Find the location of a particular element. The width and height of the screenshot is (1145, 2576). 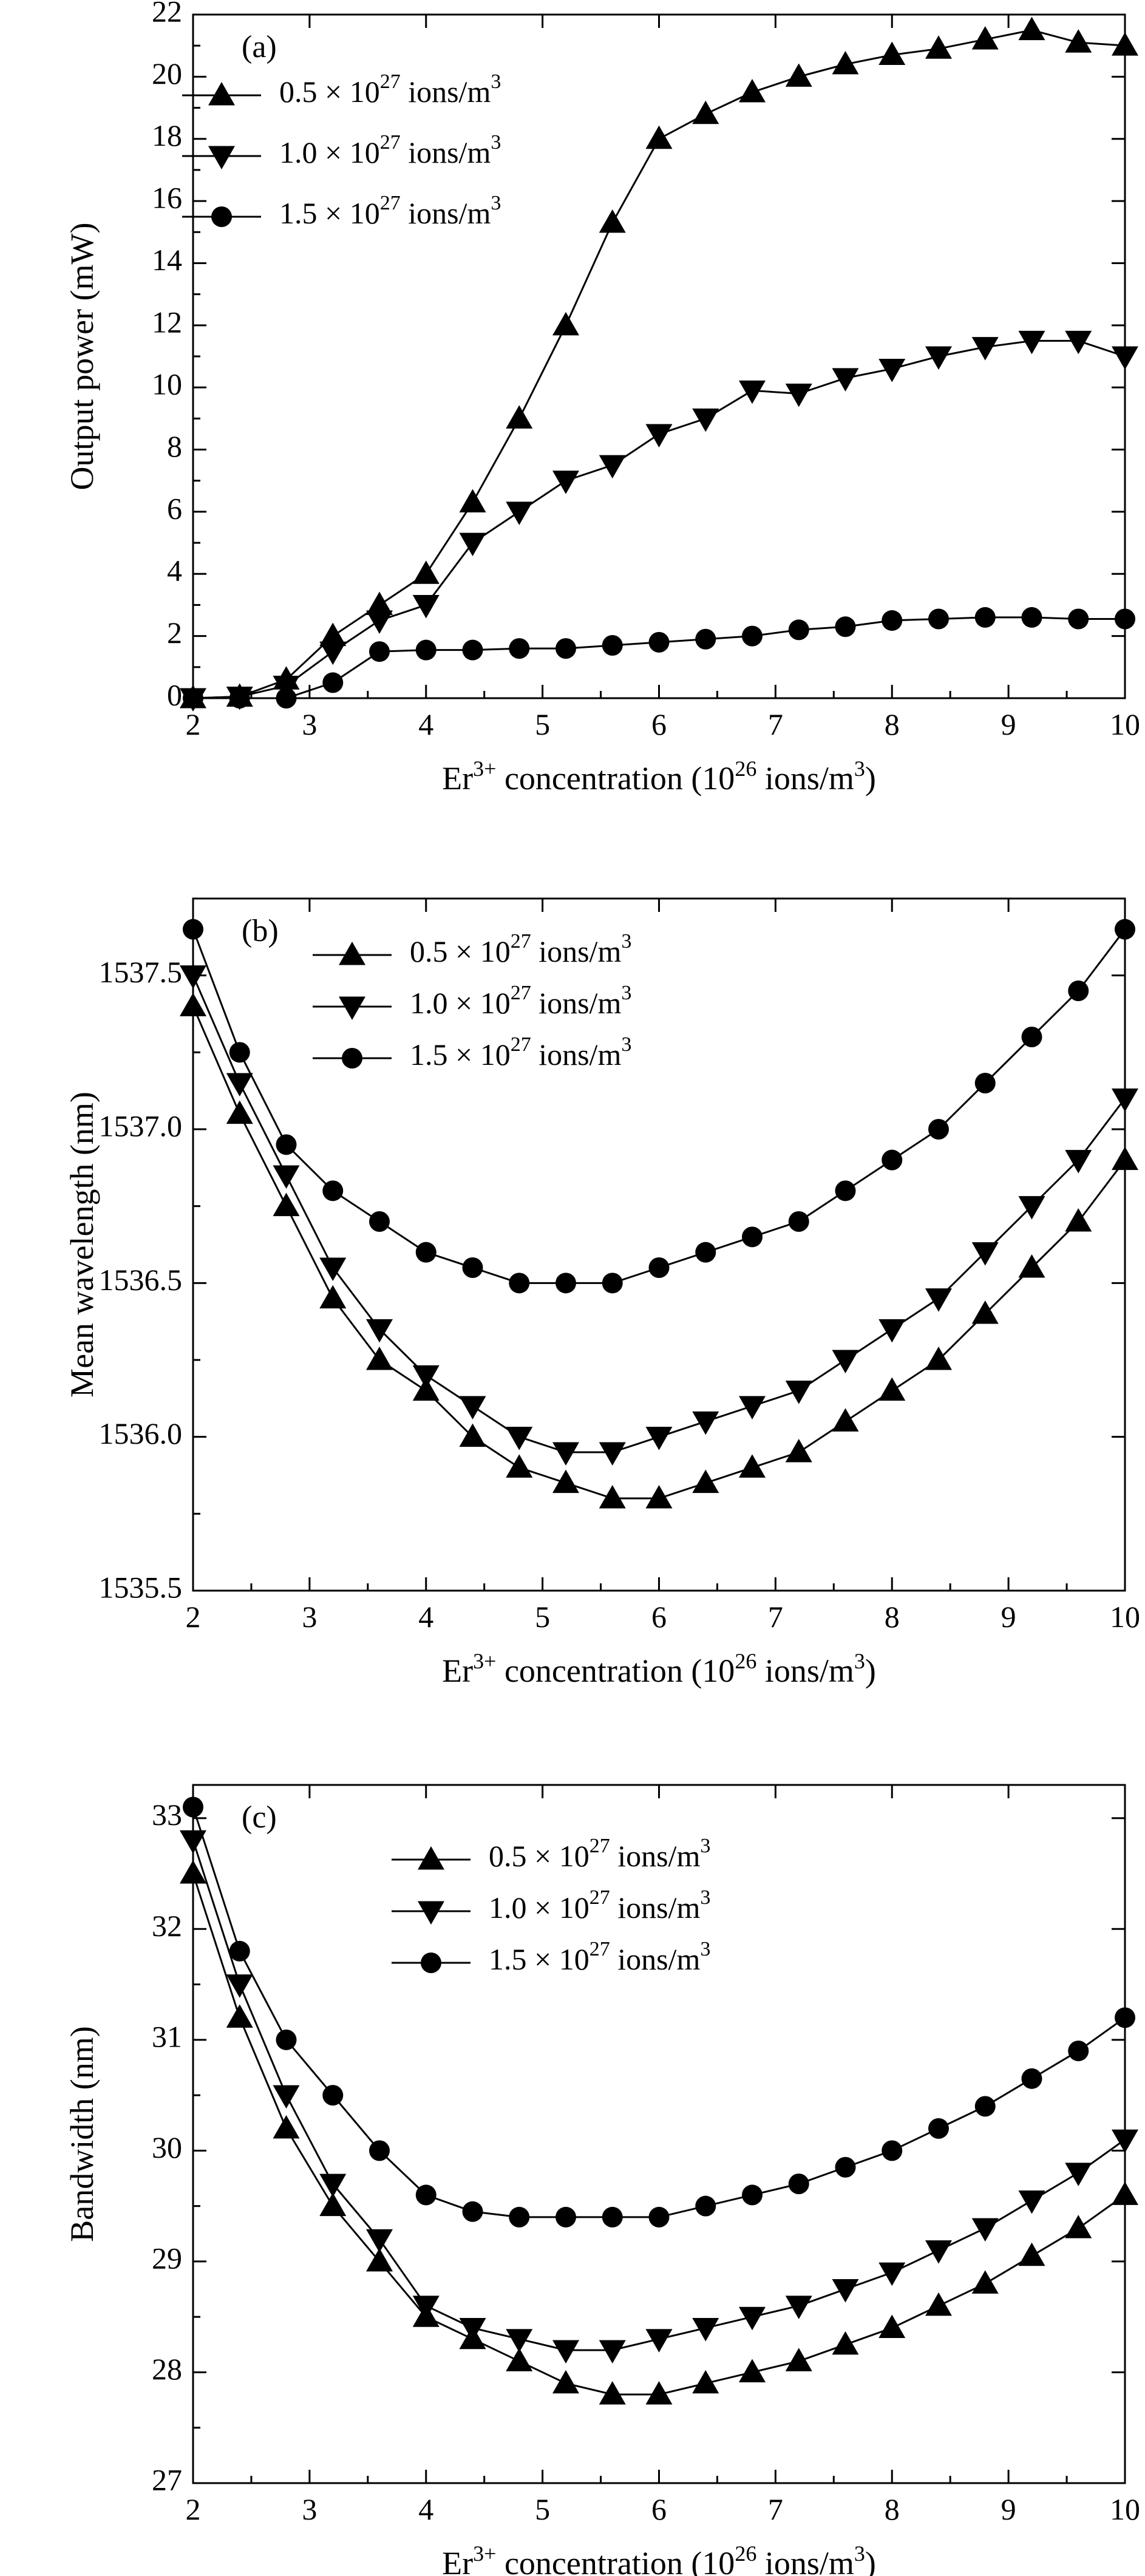

y-tick-label: 8 is located at coordinates (174, 446).